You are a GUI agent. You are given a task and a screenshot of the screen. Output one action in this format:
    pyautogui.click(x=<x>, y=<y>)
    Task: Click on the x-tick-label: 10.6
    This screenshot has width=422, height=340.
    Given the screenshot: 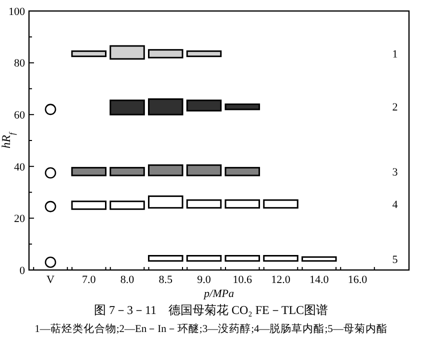 What is the action you would take?
    pyautogui.click(x=242, y=280)
    